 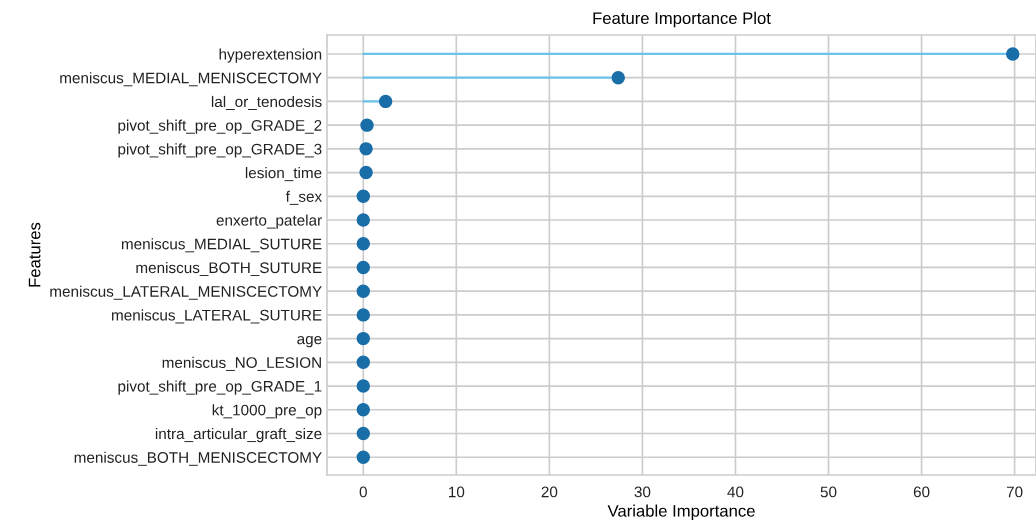 I want to click on y-tick-label: pivot_shift_pre_op_GRADE_3, so click(x=220, y=150).